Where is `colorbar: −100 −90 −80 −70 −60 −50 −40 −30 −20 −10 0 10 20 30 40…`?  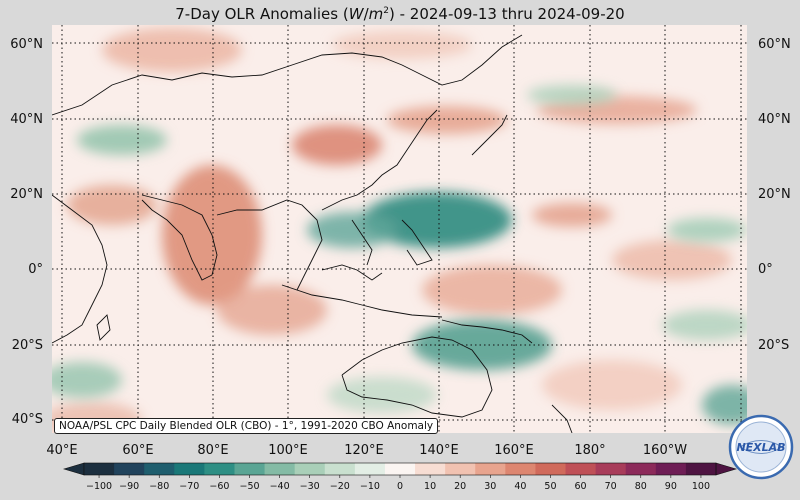
colorbar: −100 −90 −80 −70 −60 −50 −40 −30 −20 −10 0 10 20 30 40… is located at coordinates (400, 477).